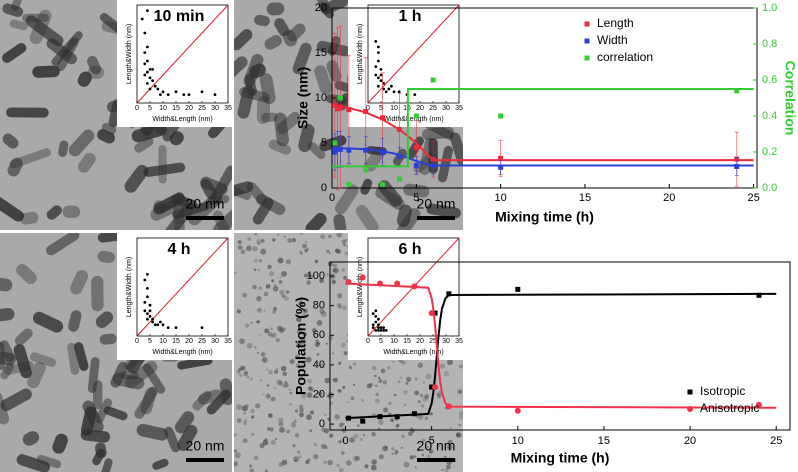 The height and width of the screenshot is (472, 798). I want to click on x-tick-label: 0, so click(368, 108).